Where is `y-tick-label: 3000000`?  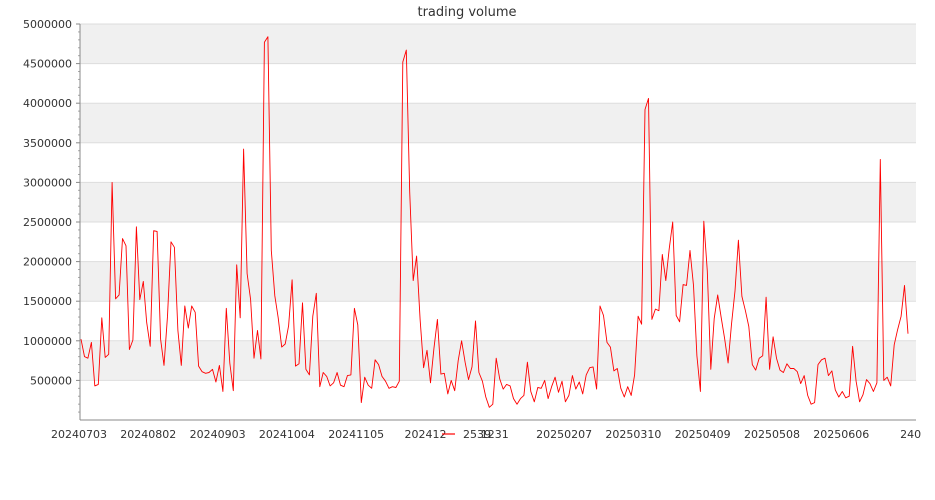 y-tick-label: 3000000 is located at coordinates (47, 182).